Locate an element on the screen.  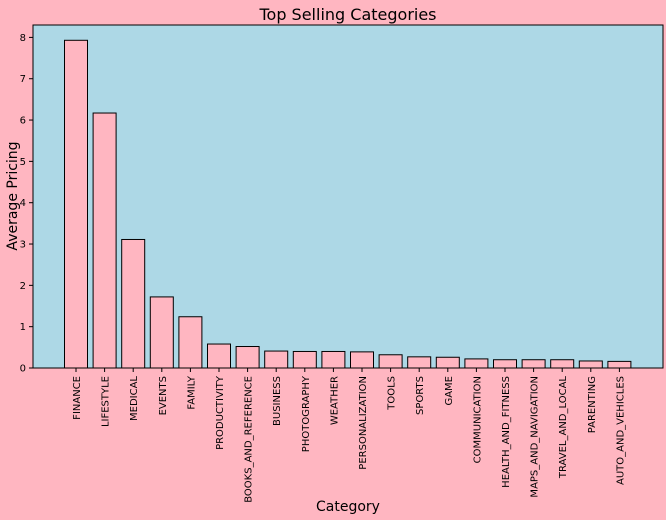
x-tick-label: BOOKS_AND_REFERENCE is located at coordinates (249, 439).